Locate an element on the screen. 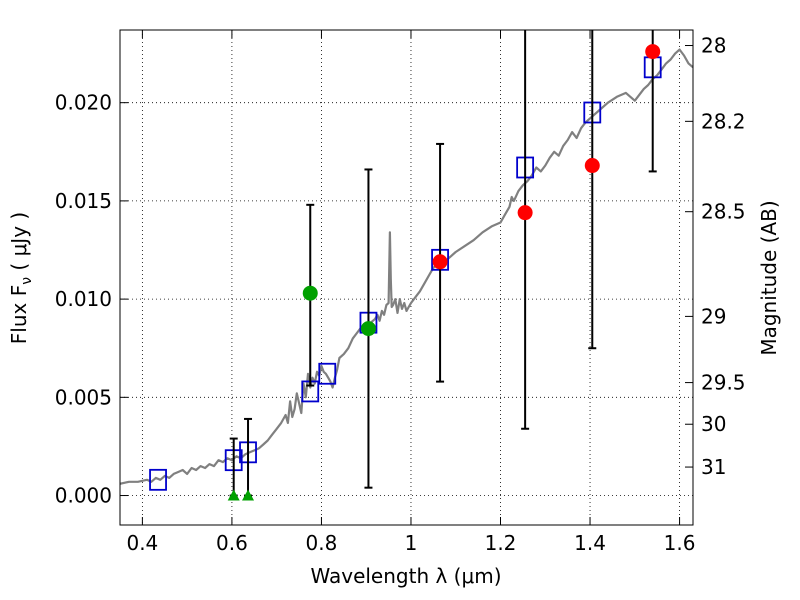  mag-tick-label: 28 is located at coordinates (713, 46).